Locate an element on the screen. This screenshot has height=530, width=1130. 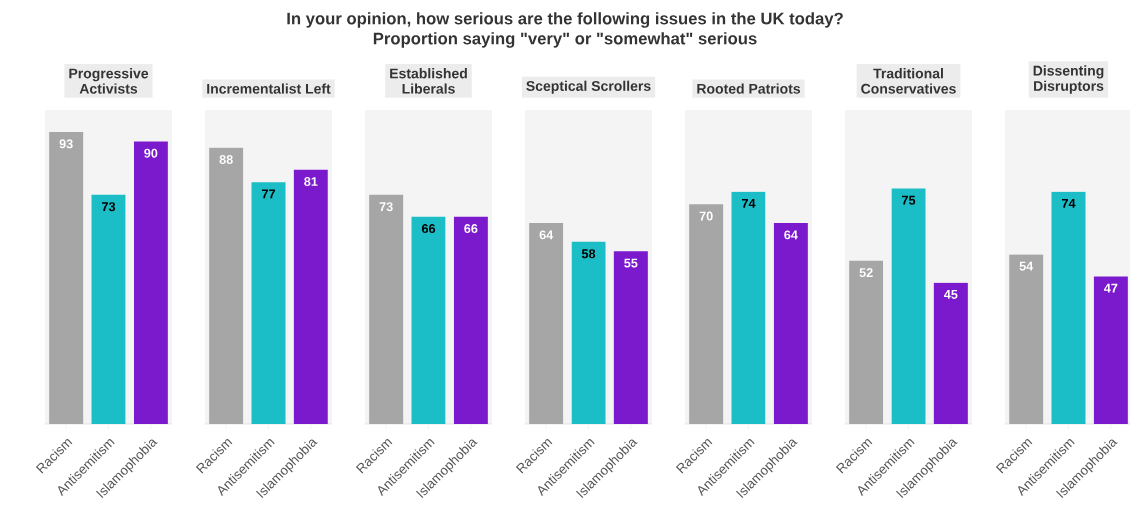
chart-title: Traditional Conservatives is located at coordinates (908, 81).